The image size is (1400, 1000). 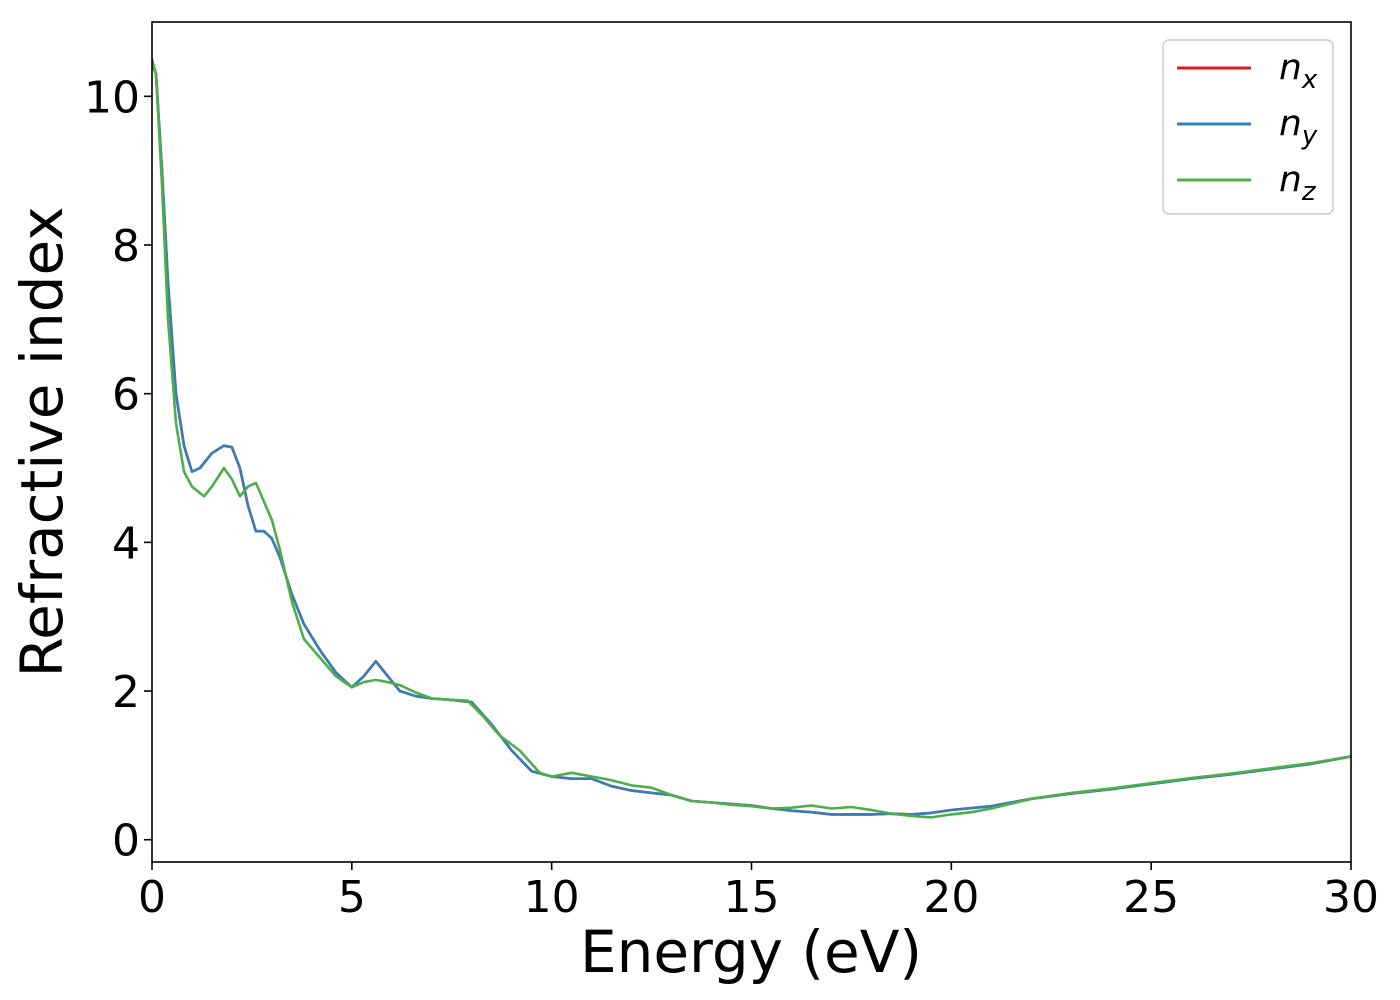 I want to click on x-tick-label: 15, so click(x=752, y=897).